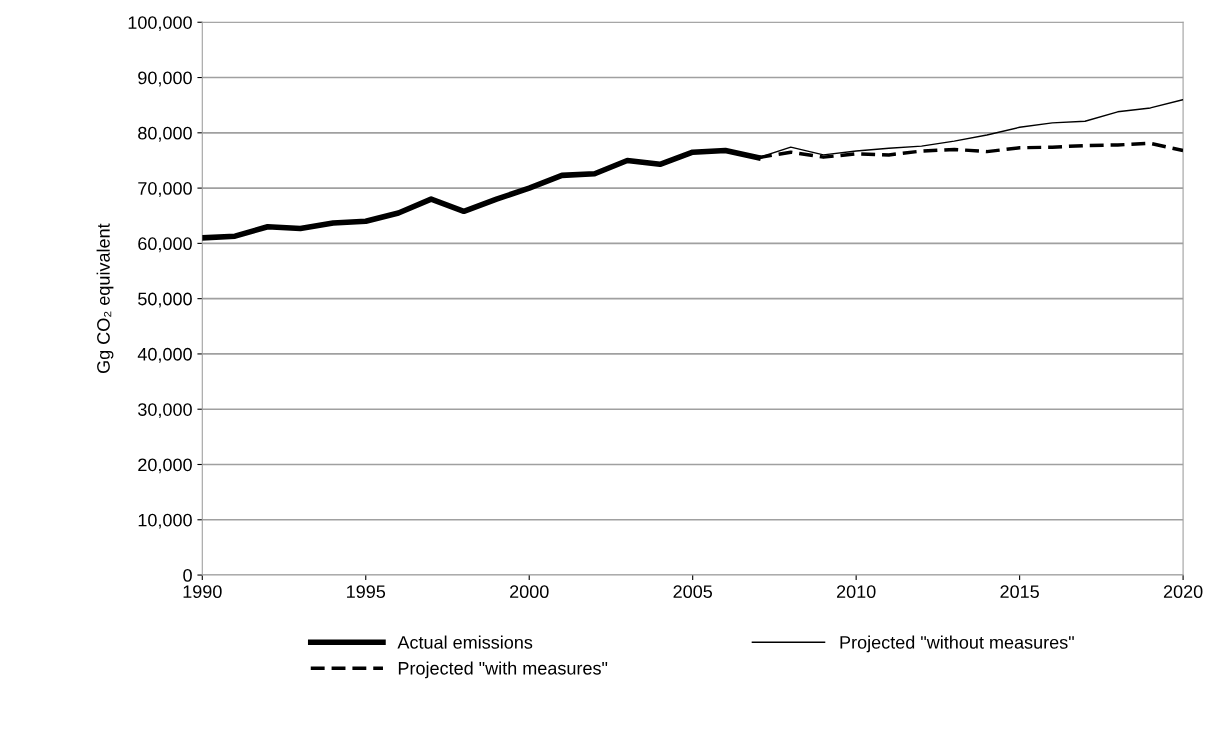  Describe the element at coordinates (1183, 592) in the screenshot. I see `x-tick-label: 2020` at that location.